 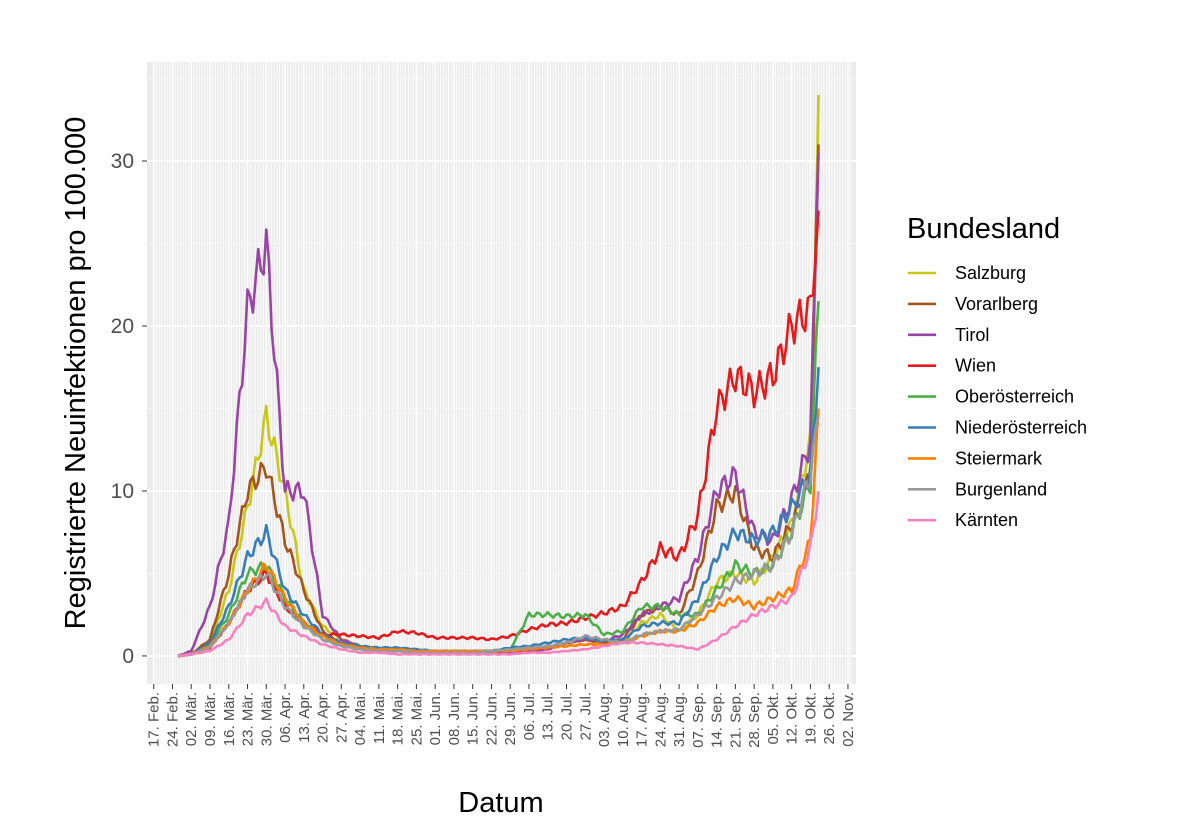 What do you see at coordinates (172, 719) in the screenshot?
I see `x-tick-label: 24. Feb.` at bounding box center [172, 719].